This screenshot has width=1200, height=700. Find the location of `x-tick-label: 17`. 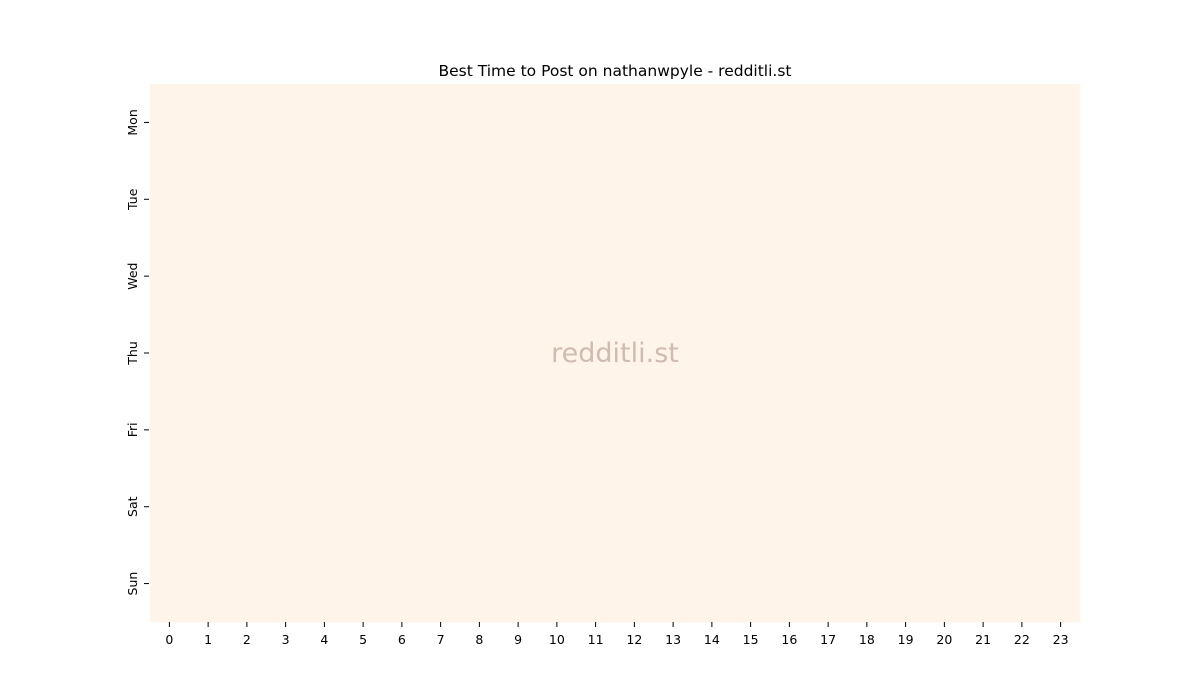

x-tick-label: 17 is located at coordinates (828, 639).